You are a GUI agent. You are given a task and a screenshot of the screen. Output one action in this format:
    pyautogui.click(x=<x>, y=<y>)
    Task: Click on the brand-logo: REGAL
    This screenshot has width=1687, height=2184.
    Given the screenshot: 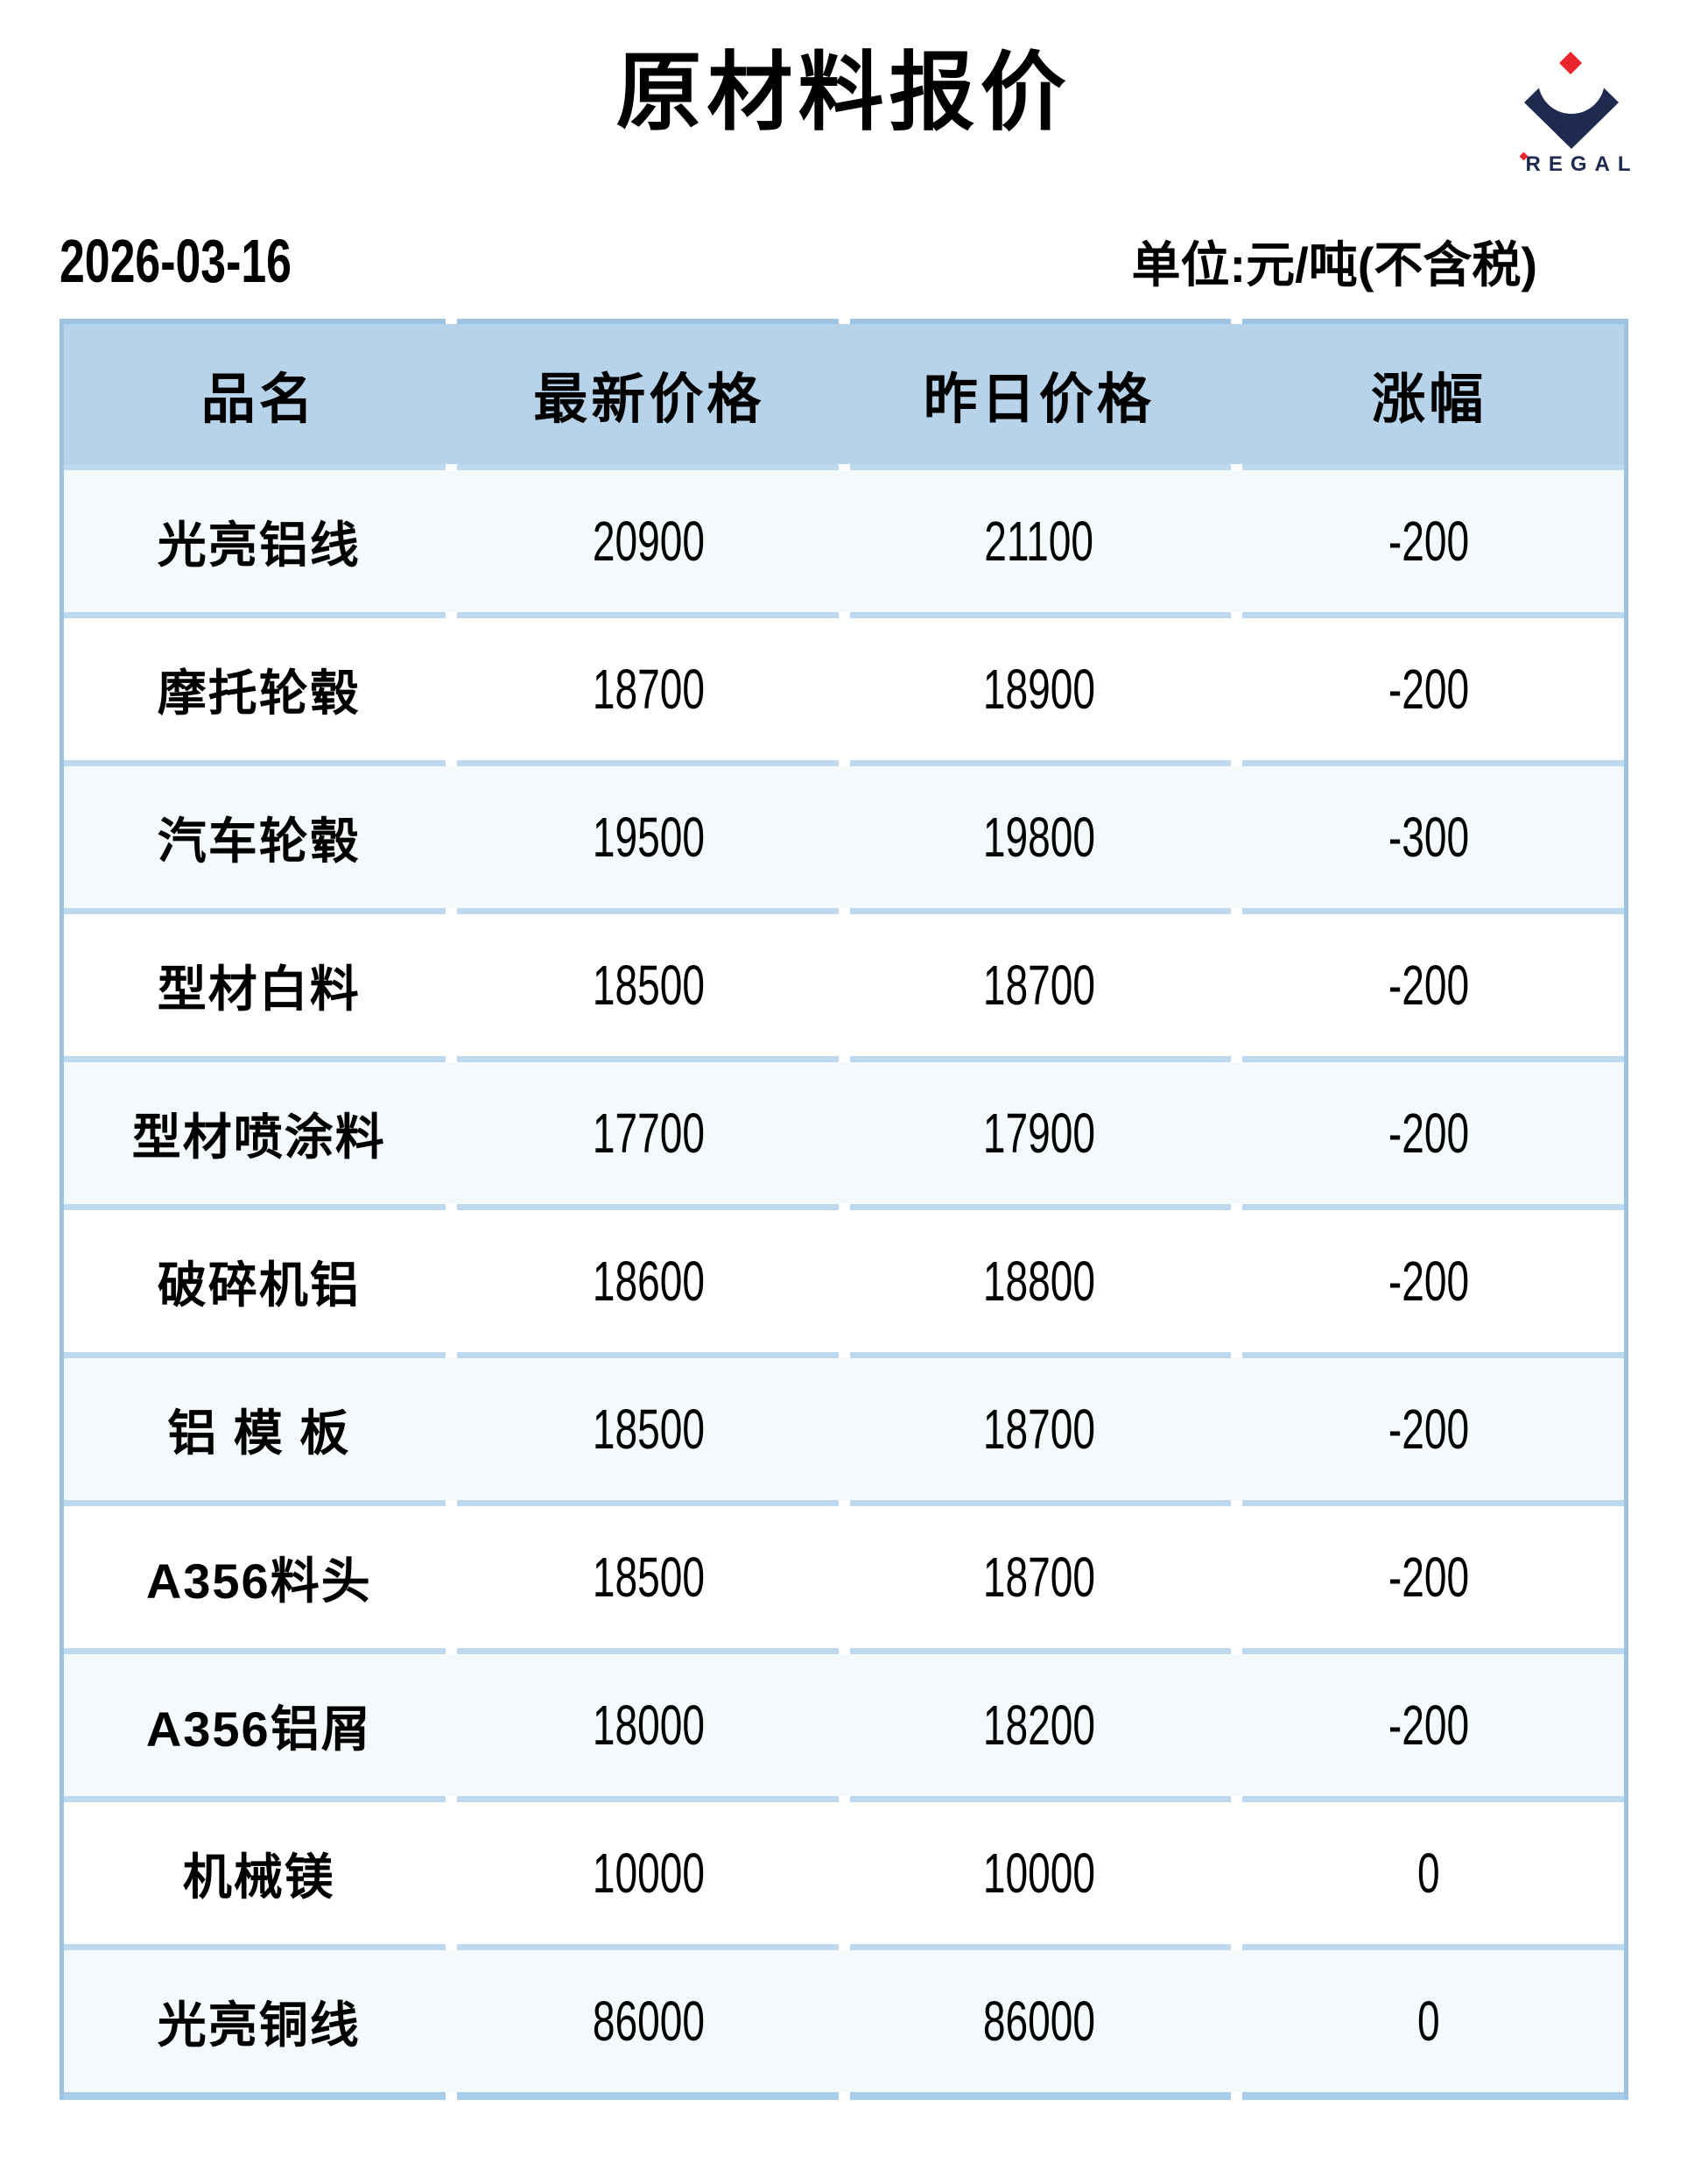 What is the action you would take?
    pyautogui.click(x=1579, y=98)
    